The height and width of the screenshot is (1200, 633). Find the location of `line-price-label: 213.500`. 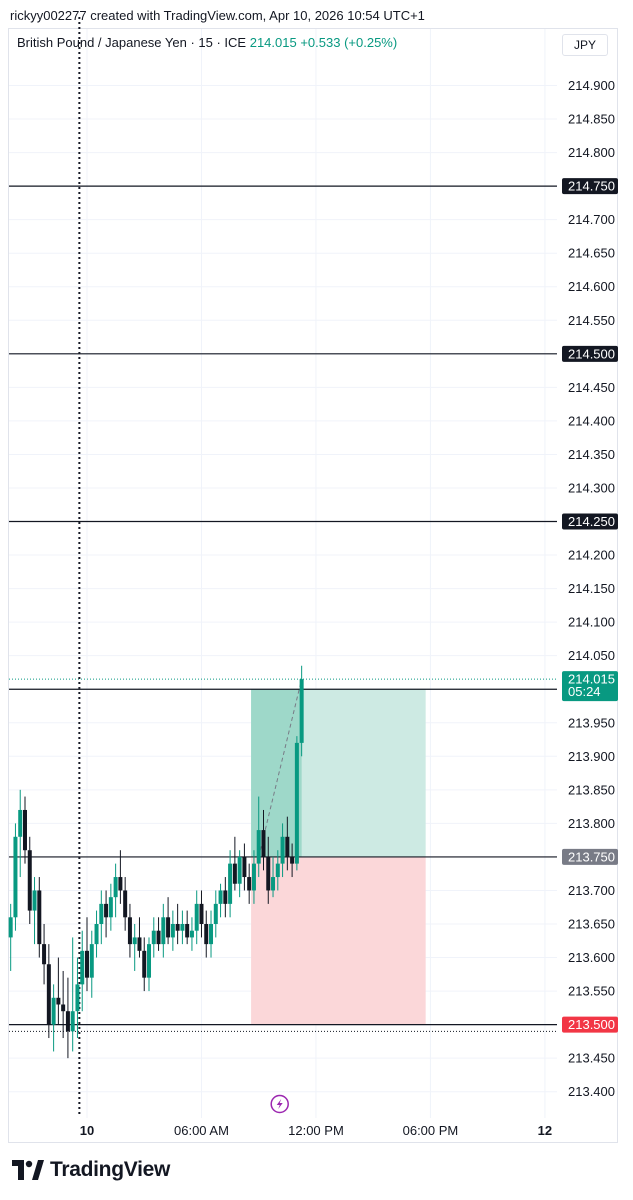

line-price-label: 213.500 is located at coordinates (591, 1024).